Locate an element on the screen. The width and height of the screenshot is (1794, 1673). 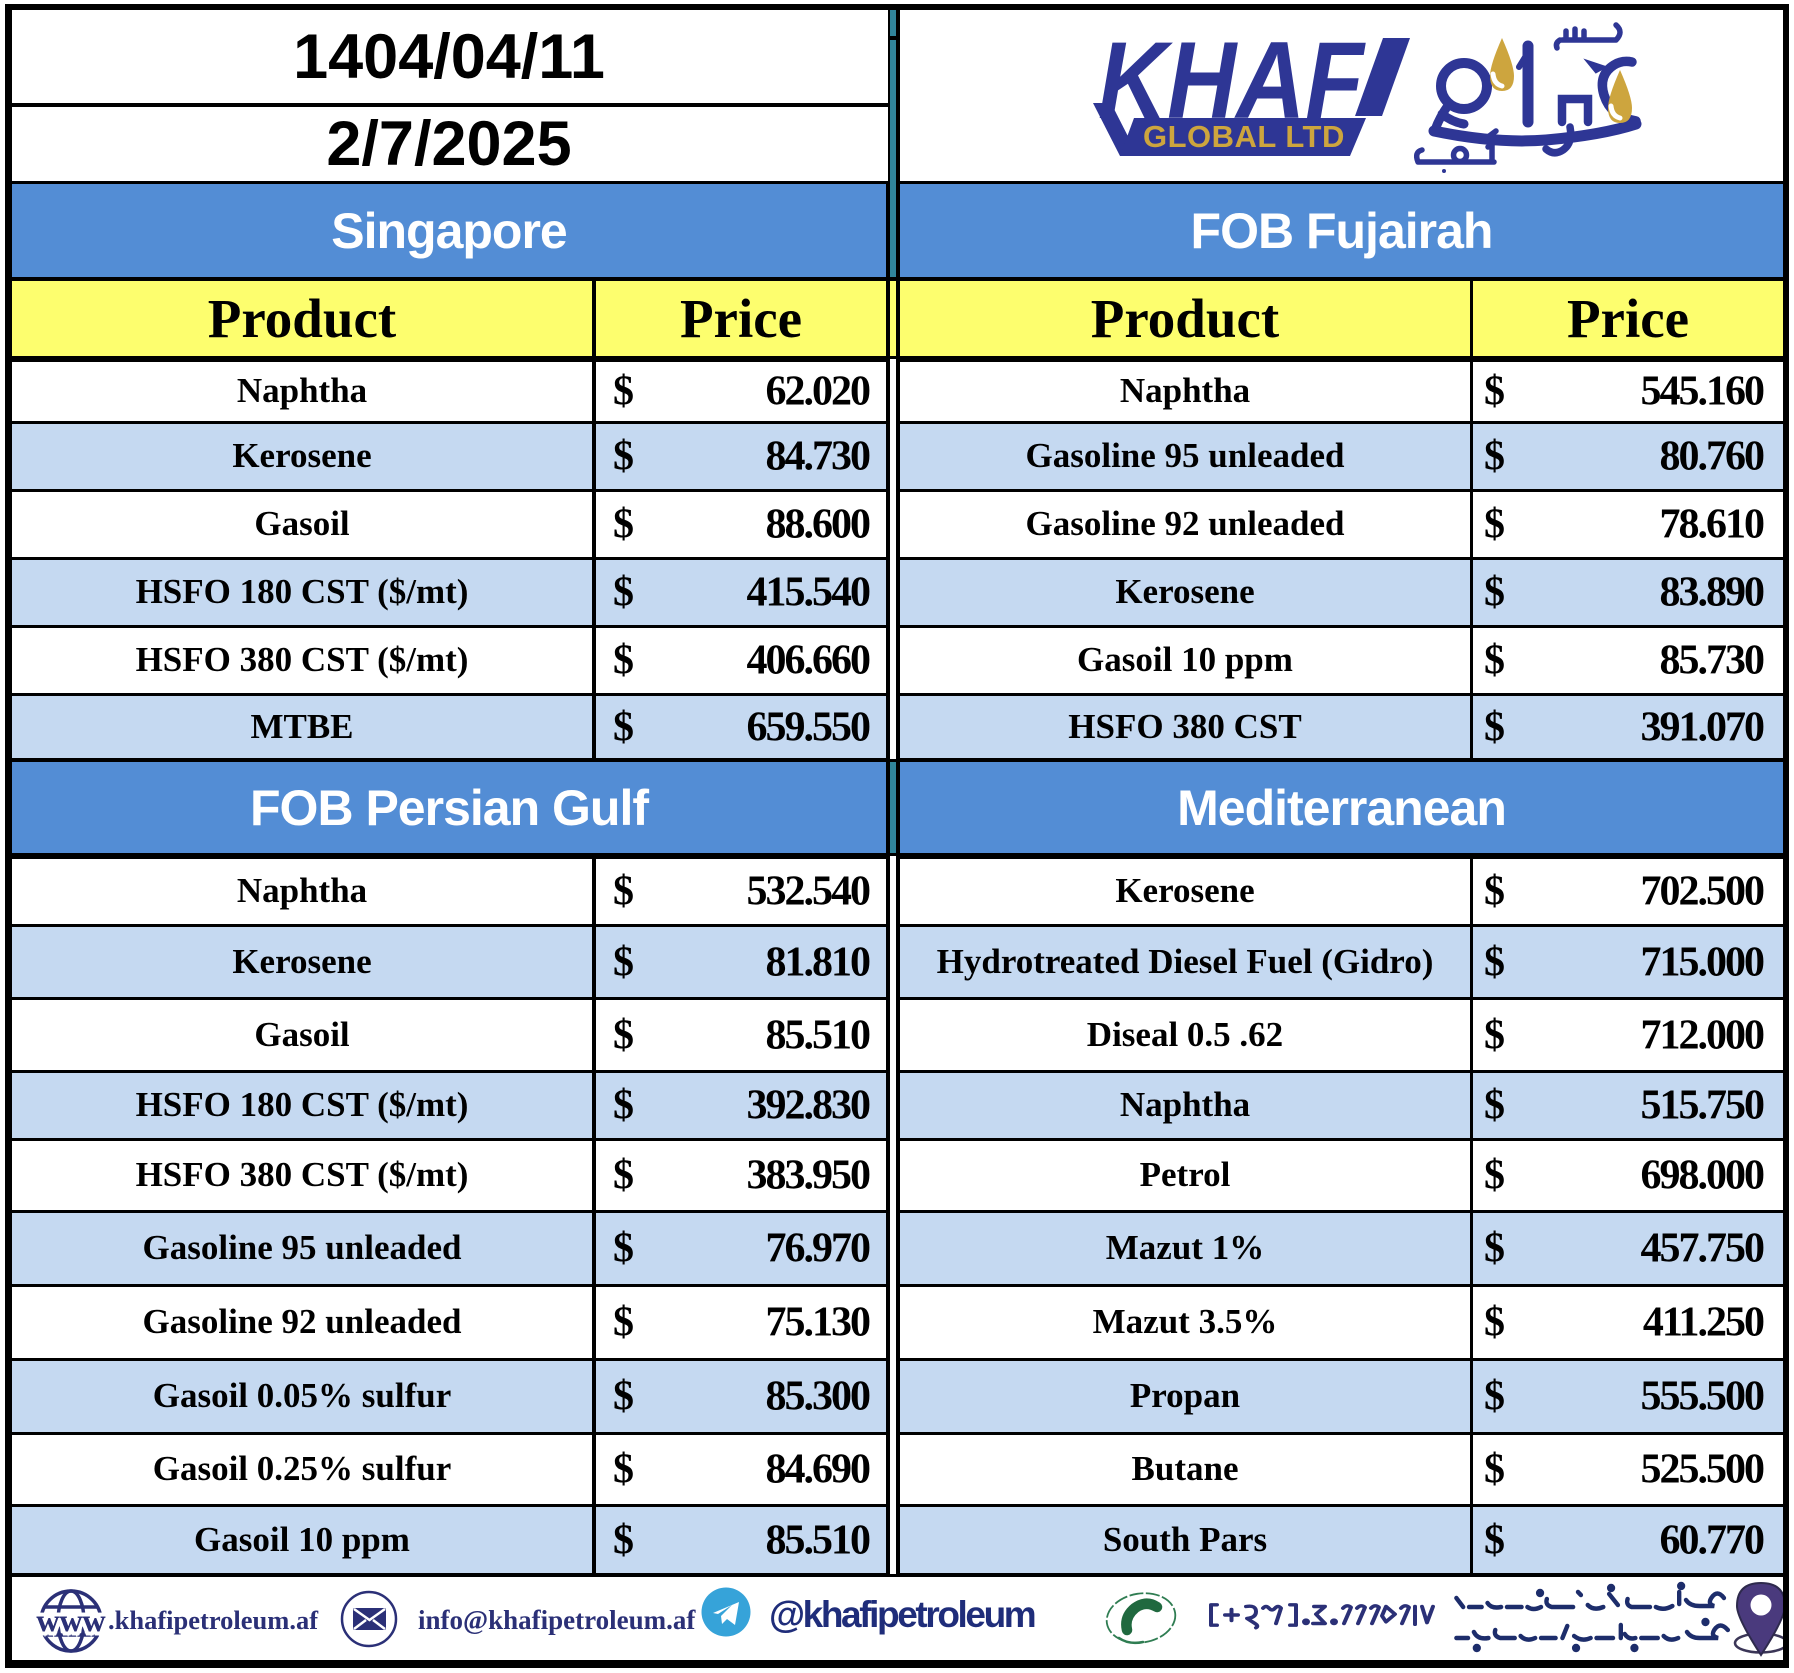
svg-text: info@khafipetroleum.af is located at coordinates (557, 1620).